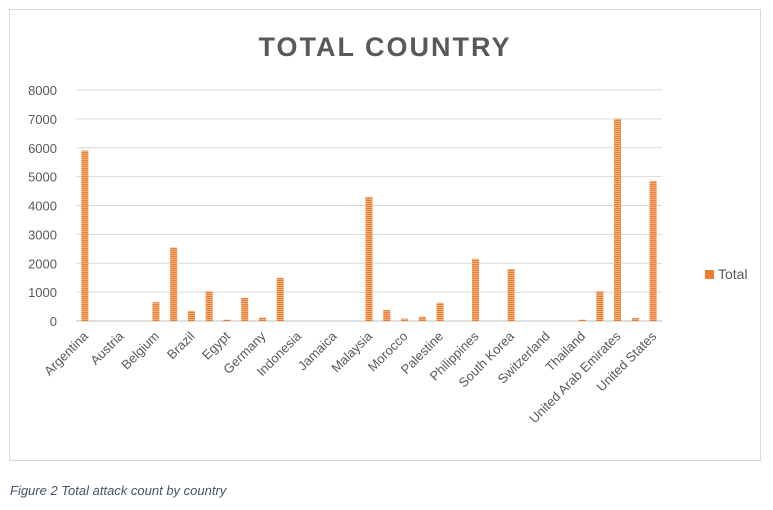 The width and height of the screenshot is (773, 510). I want to click on chart-title: TOTAL COUNTRY, so click(385, 47).